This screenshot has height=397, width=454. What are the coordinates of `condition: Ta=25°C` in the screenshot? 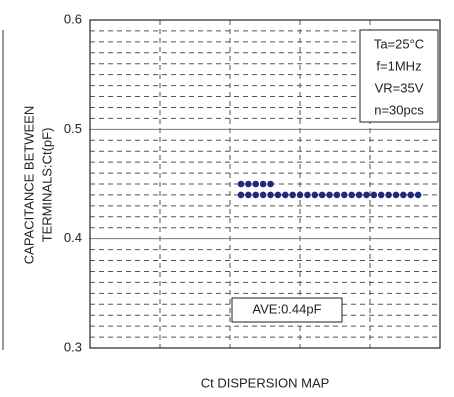 It's located at (399, 43).